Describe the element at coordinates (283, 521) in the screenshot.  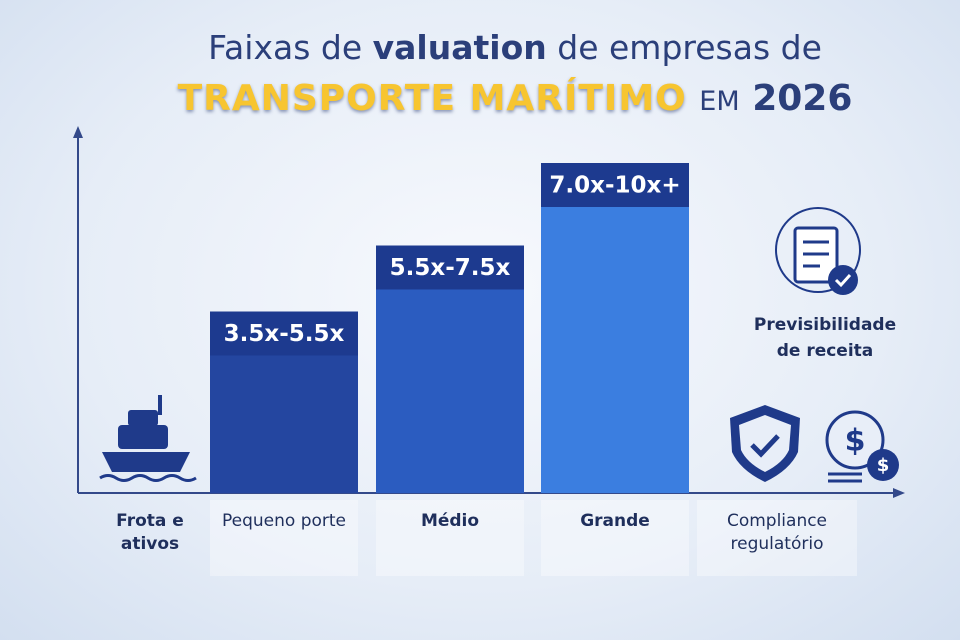
I see `category-label: Pequeno porte` at that location.